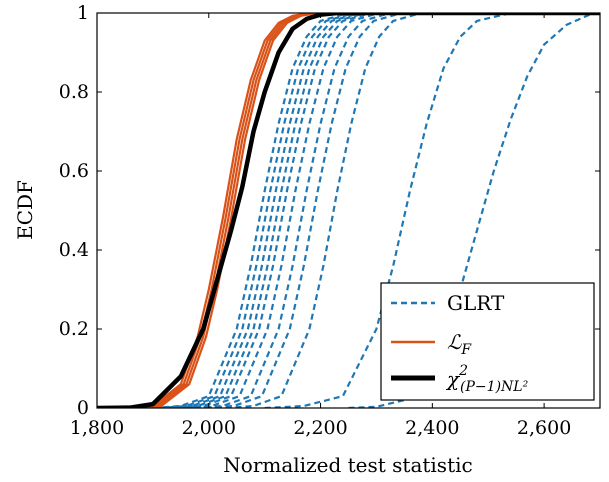  I want to click on x-tick-label: 2,200, so click(320, 428).